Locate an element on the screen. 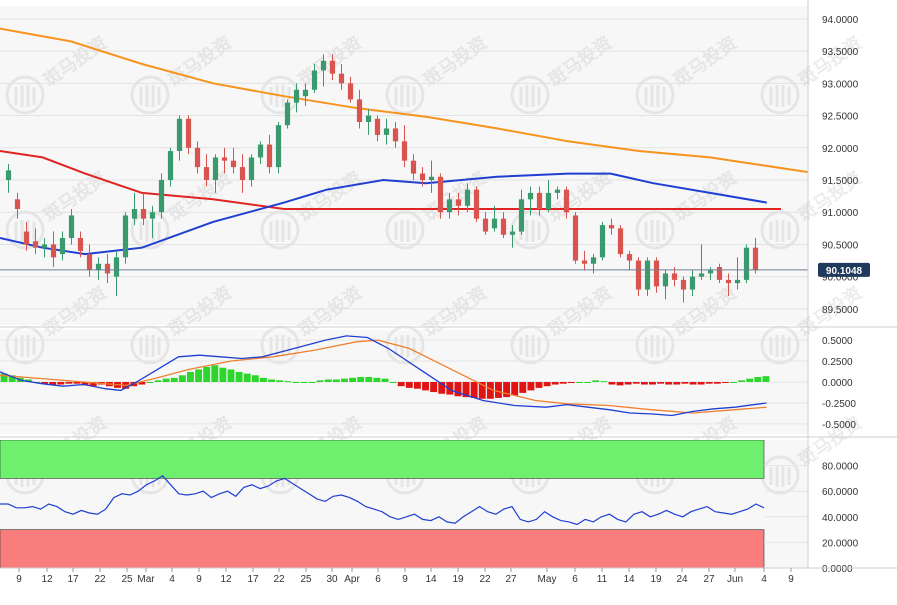  x-tick-label: 30 is located at coordinates (332, 579).